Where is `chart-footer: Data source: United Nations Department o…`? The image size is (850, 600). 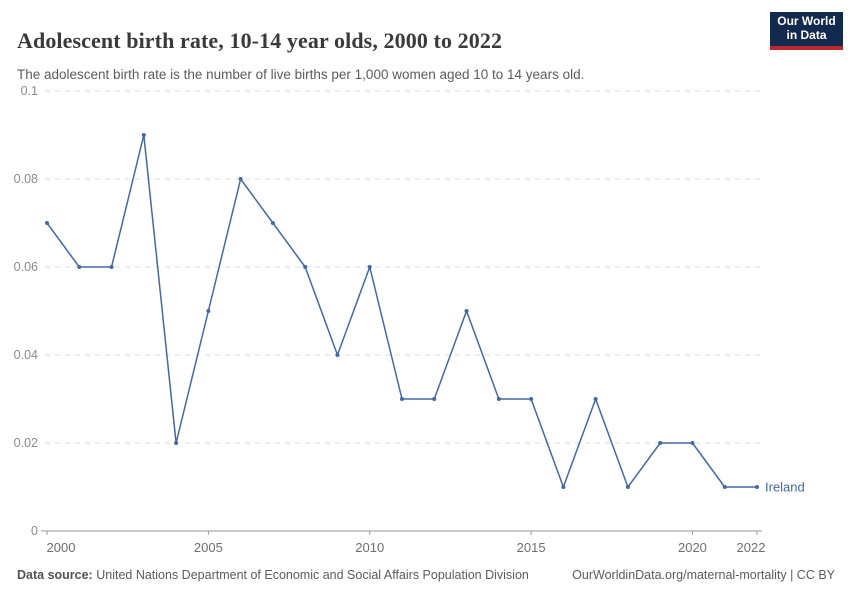
chart-footer: Data source: United Nations Department o… is located at coordinates (426, 575).